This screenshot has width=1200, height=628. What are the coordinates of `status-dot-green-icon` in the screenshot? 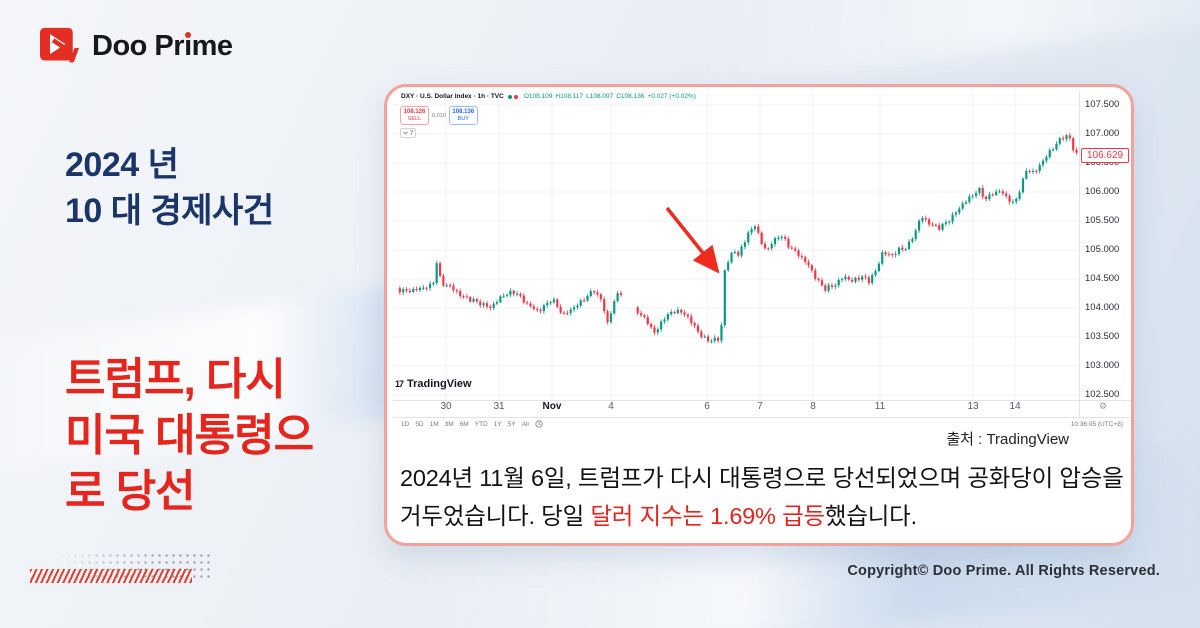 It's located at (509, 96).